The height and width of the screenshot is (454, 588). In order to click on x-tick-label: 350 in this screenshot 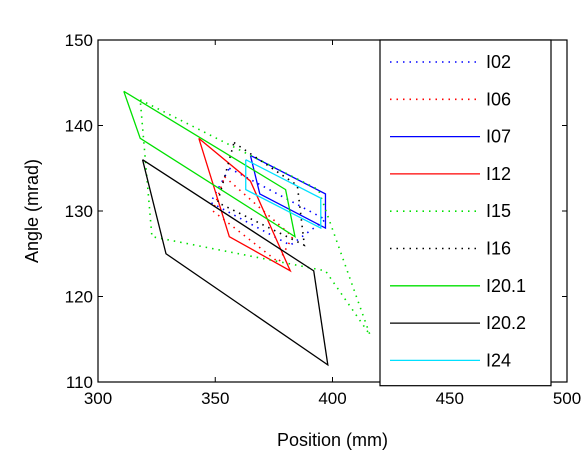, I will do `click(215, 398)`.